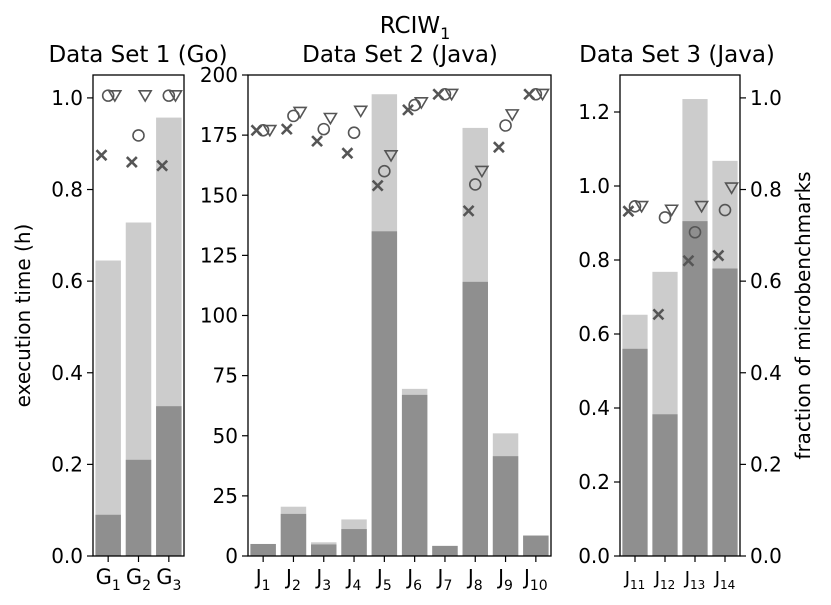  I want to click on x-tick-label: J12, so click(665, 580).